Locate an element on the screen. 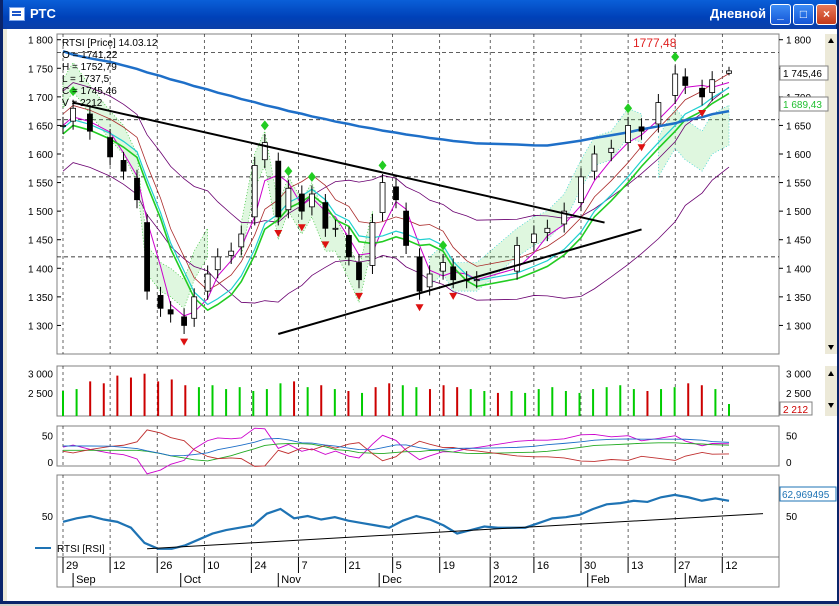  date-axis-day-label: 7 is located at coordinates (304, 566).